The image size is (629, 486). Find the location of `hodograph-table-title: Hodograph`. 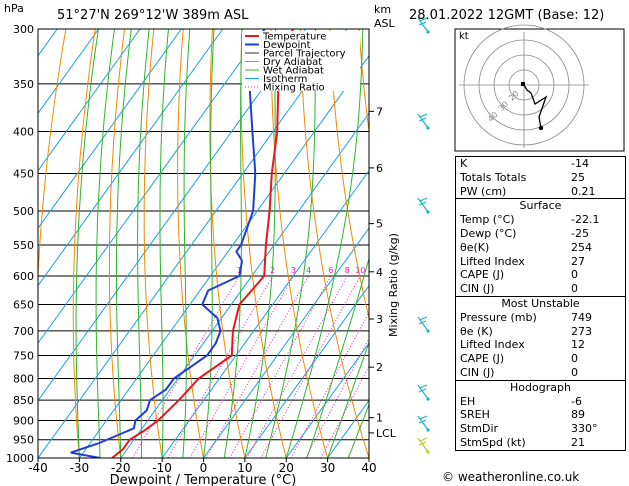

hodograph-table-title: Hodograph is located at coordinates (540, 387).